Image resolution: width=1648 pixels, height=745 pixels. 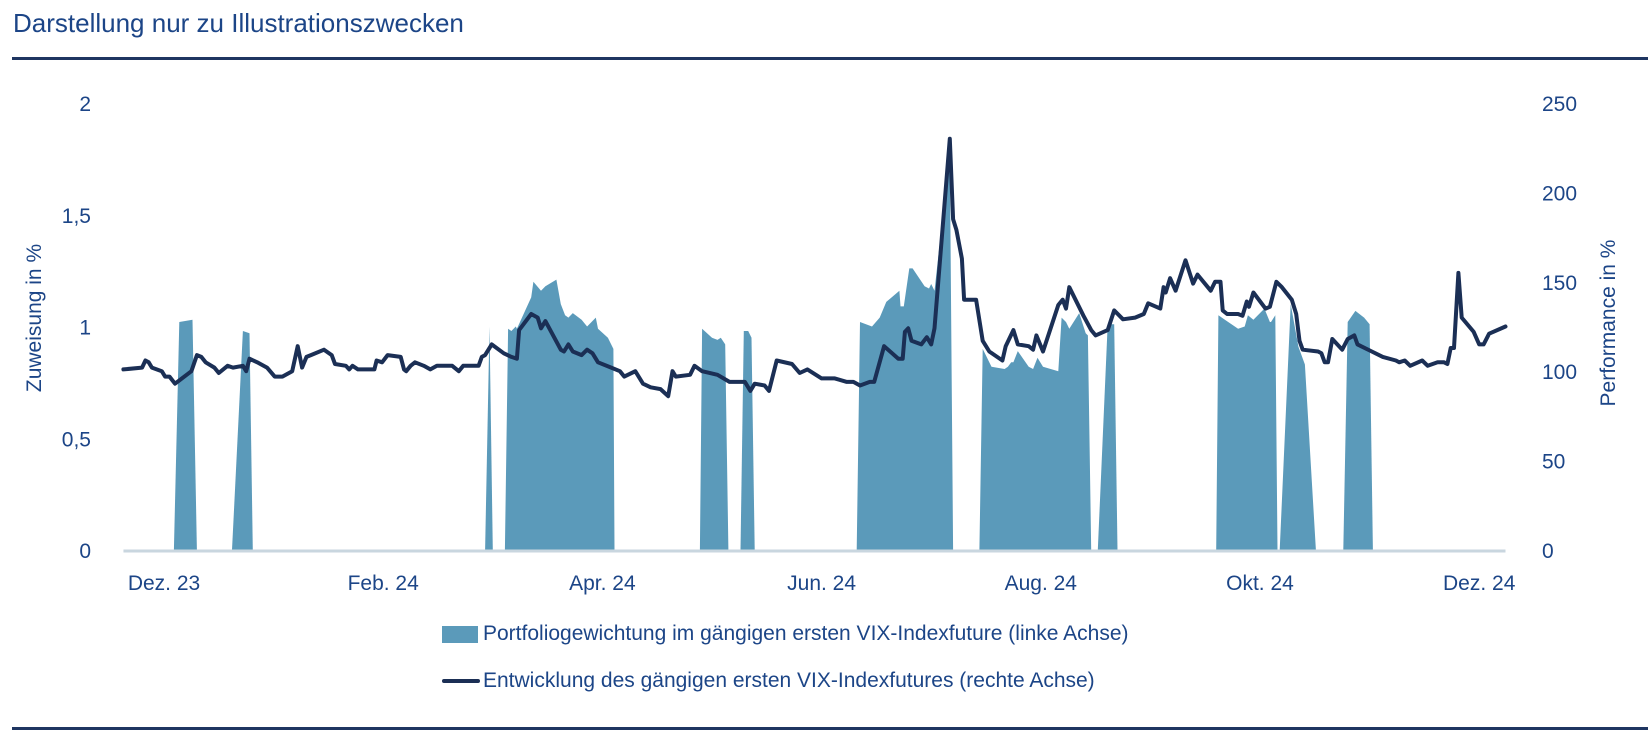 What do you see at coordinates (1260, 583) in the screenshot?
I see `x-tick-label: Okt. 24` at bounding box center [1260, 583].